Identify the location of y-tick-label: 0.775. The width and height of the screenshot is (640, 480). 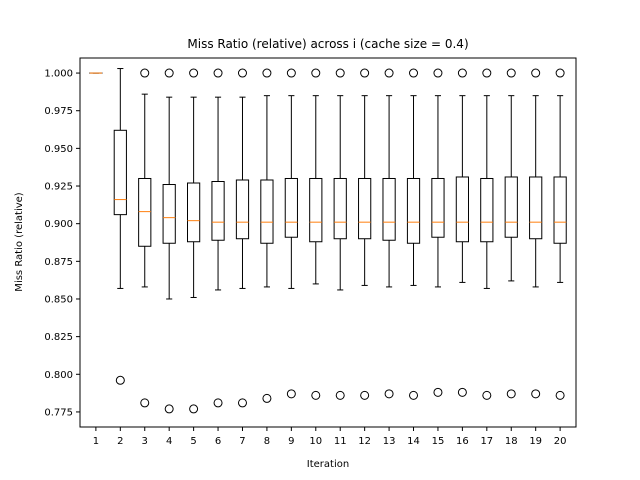
(58, 412).